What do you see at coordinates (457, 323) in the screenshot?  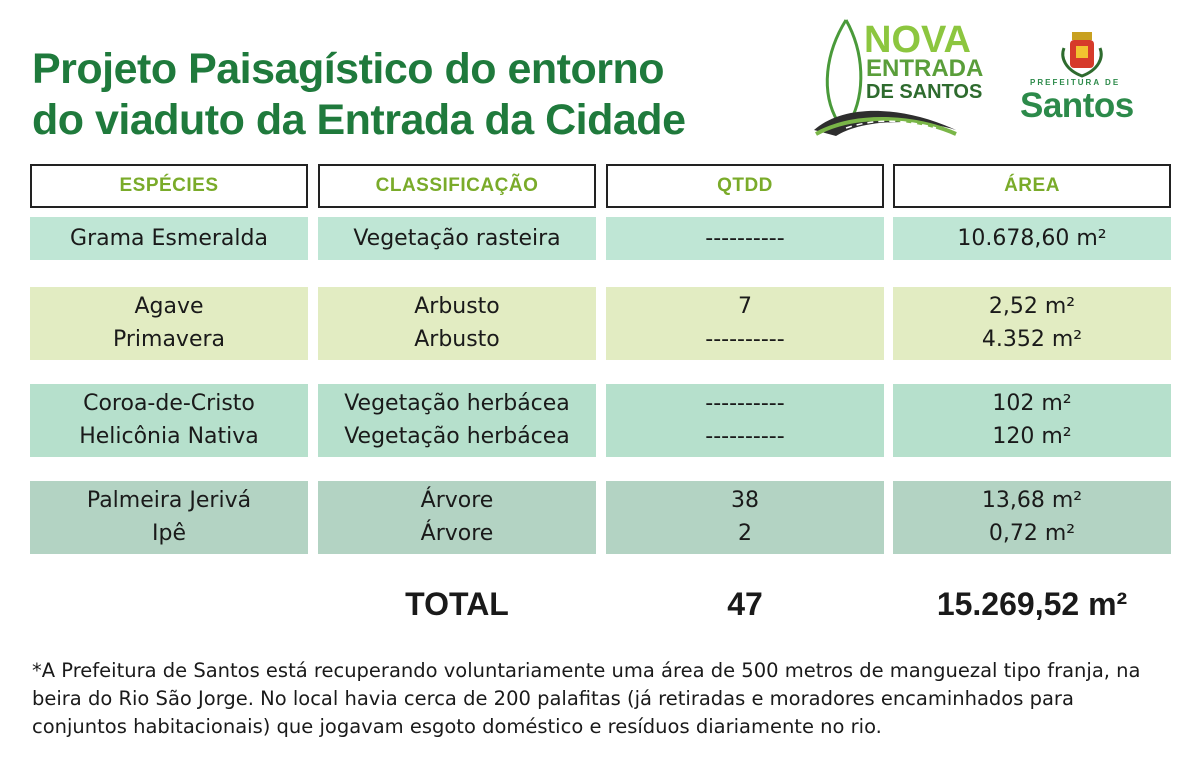 I see `table-cell-classification: Arbusto Arbusto` at bounding box center [457, 323].